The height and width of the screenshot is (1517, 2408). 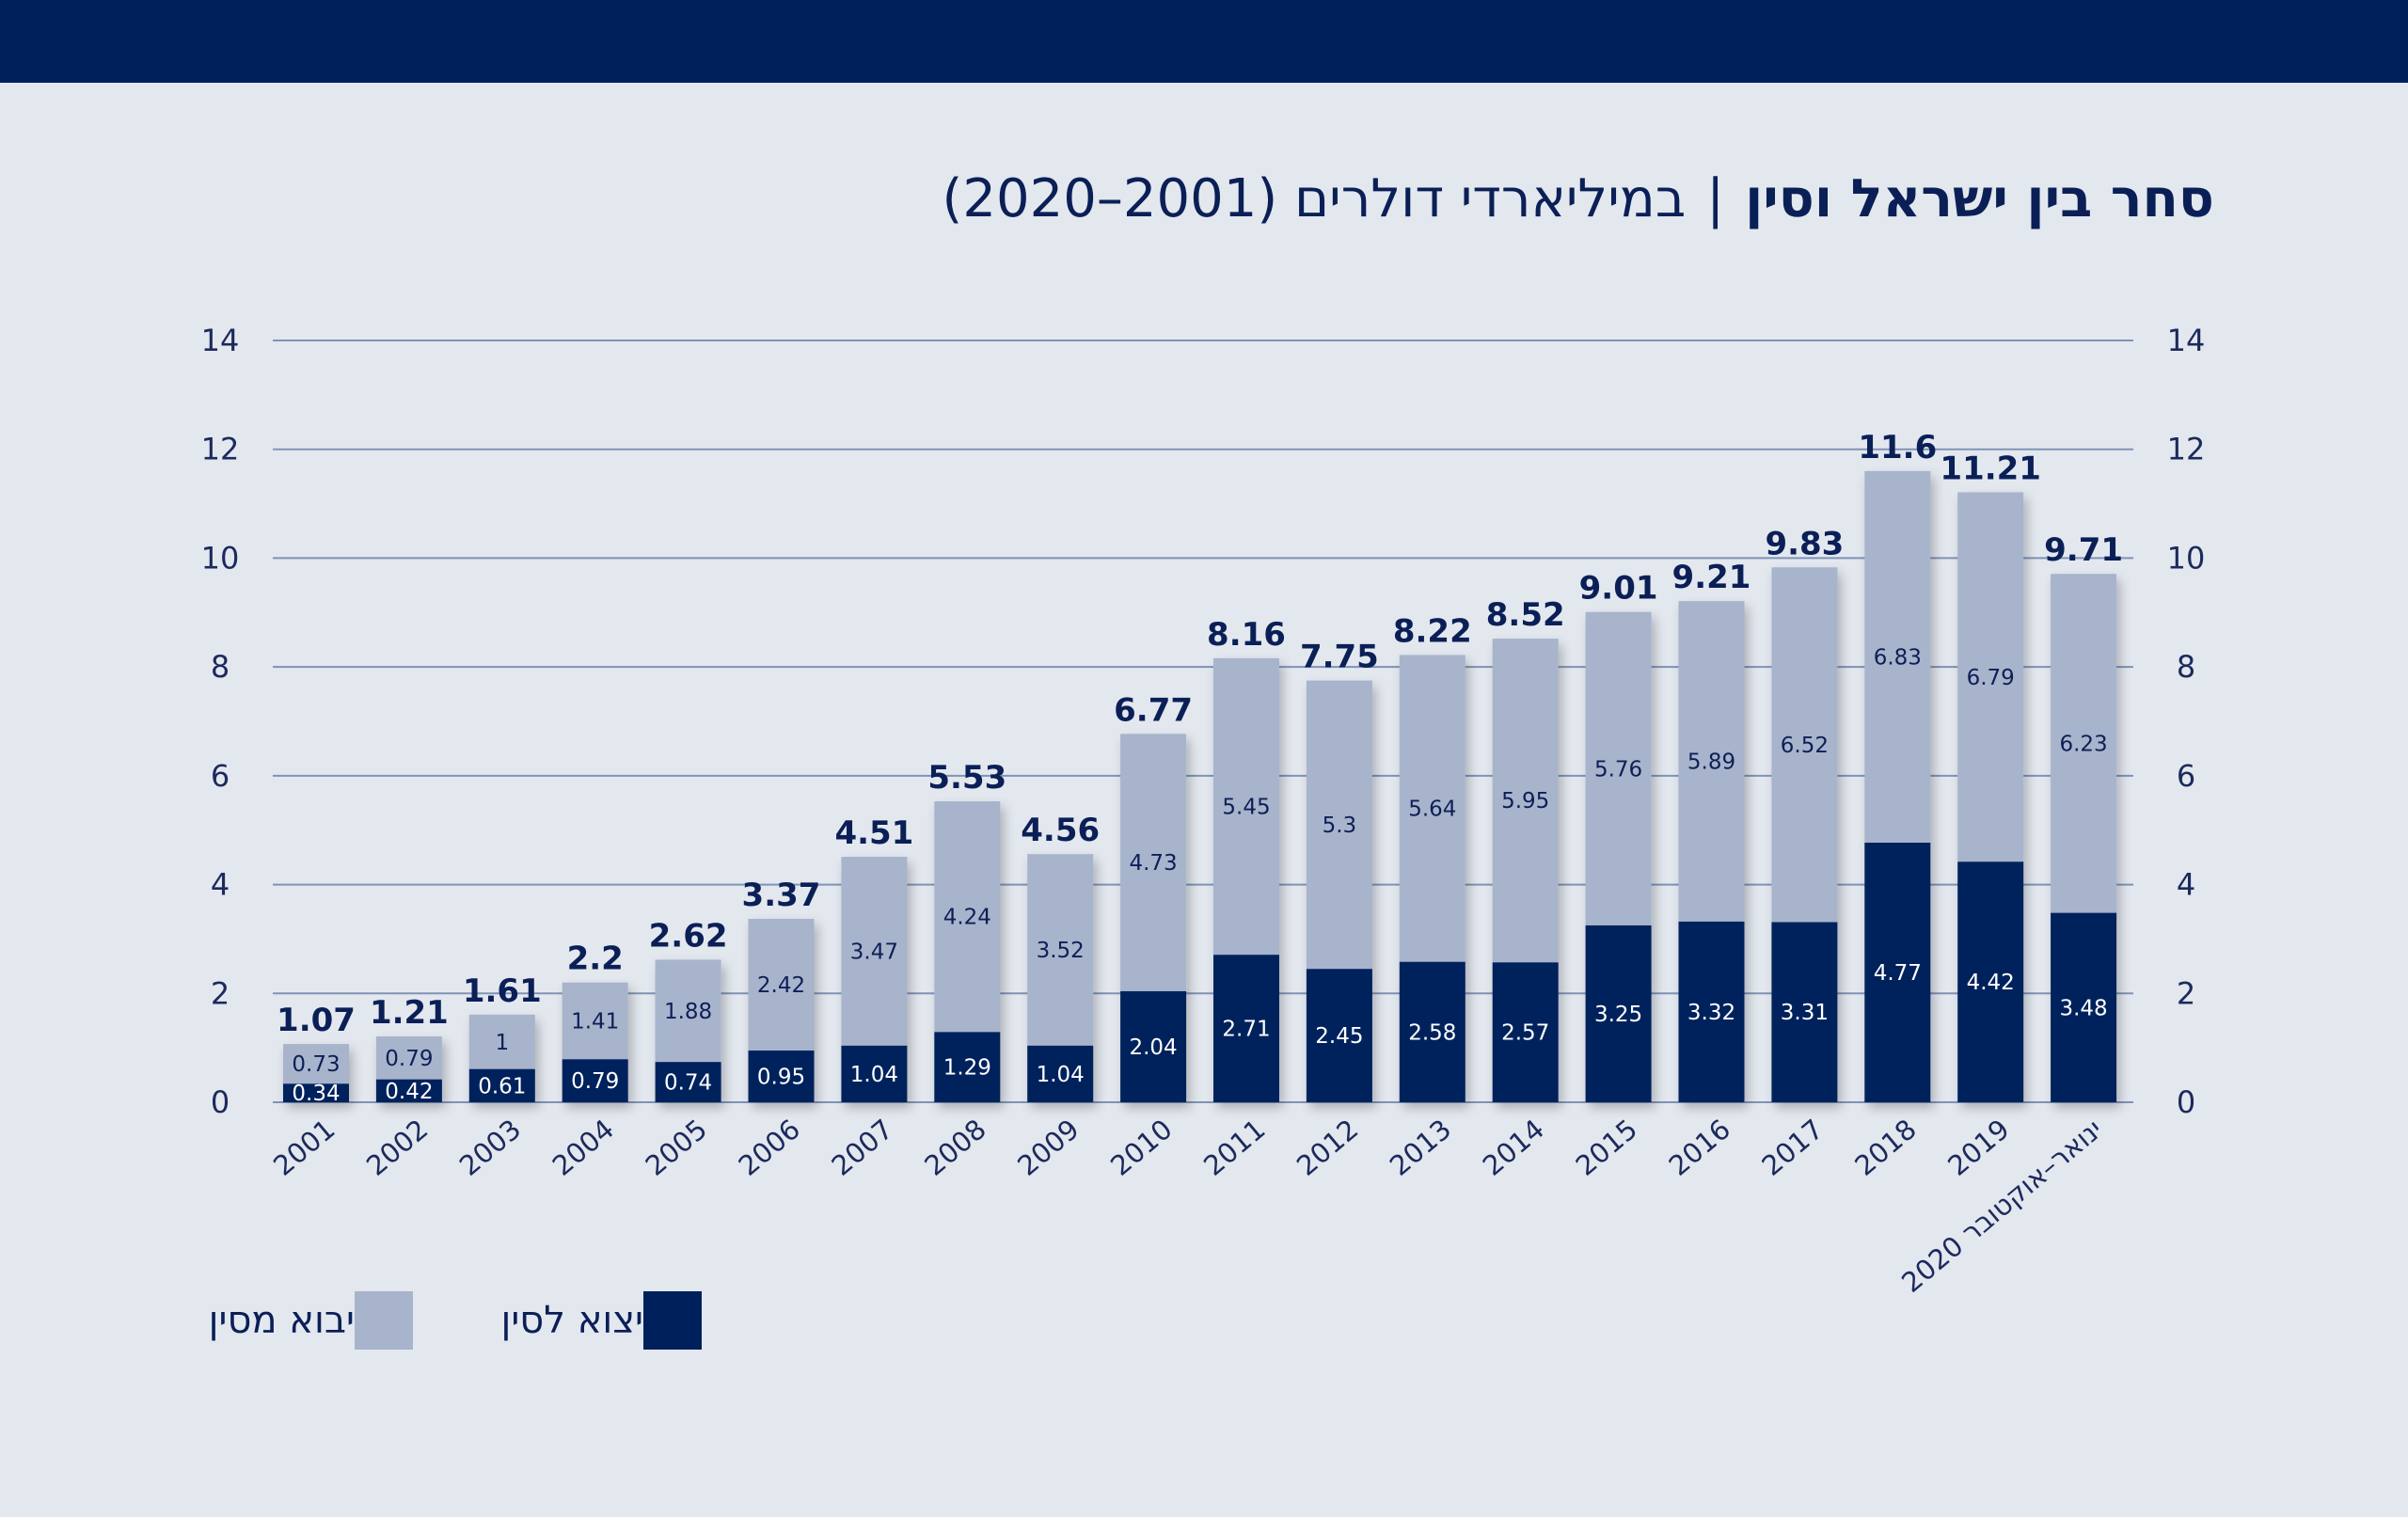 I want to click on legend-swatch-imports, so click(x=384, y=1320).